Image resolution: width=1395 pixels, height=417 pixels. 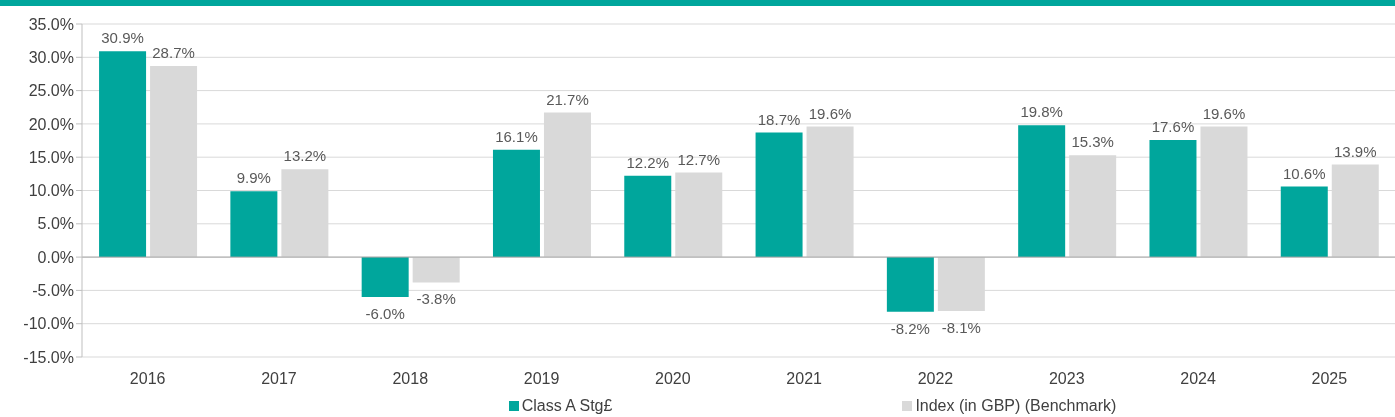 I want to click on x-tick-label: 2017, so click(x=279, y=379).